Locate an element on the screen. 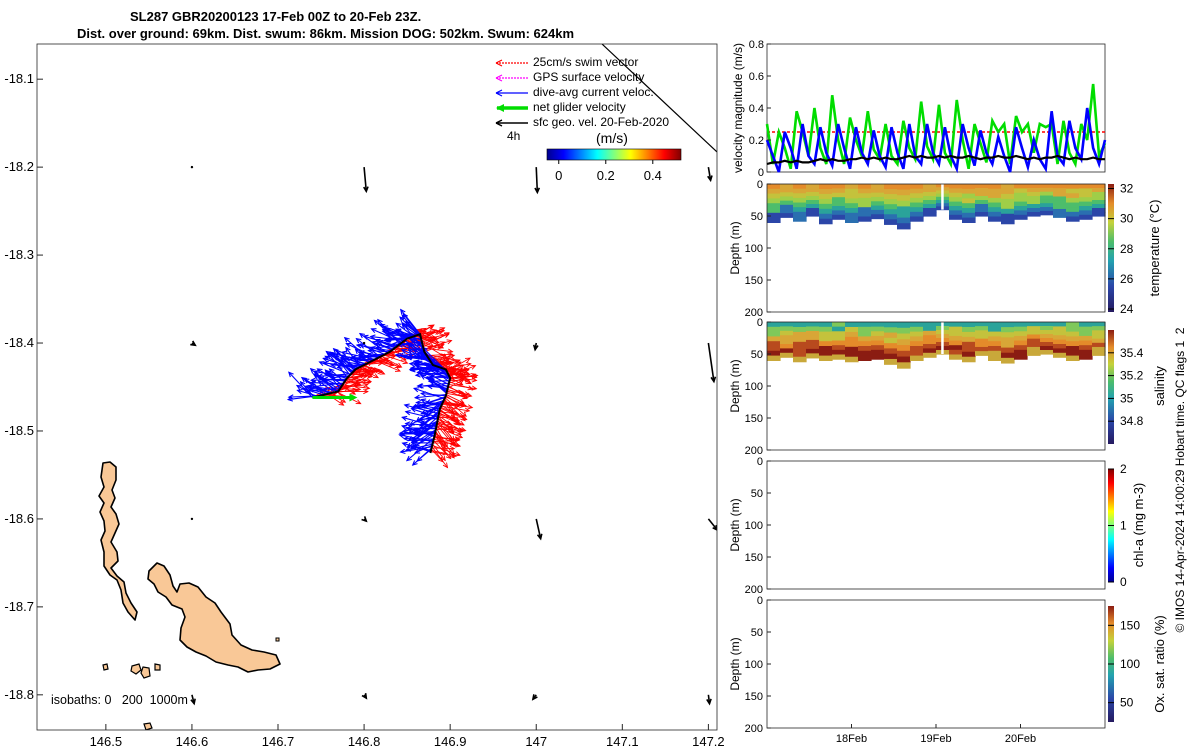 Image resolution: width=1200 pixels, height=750 pixels. temperature-section-image is located at coordinates (936, 207).